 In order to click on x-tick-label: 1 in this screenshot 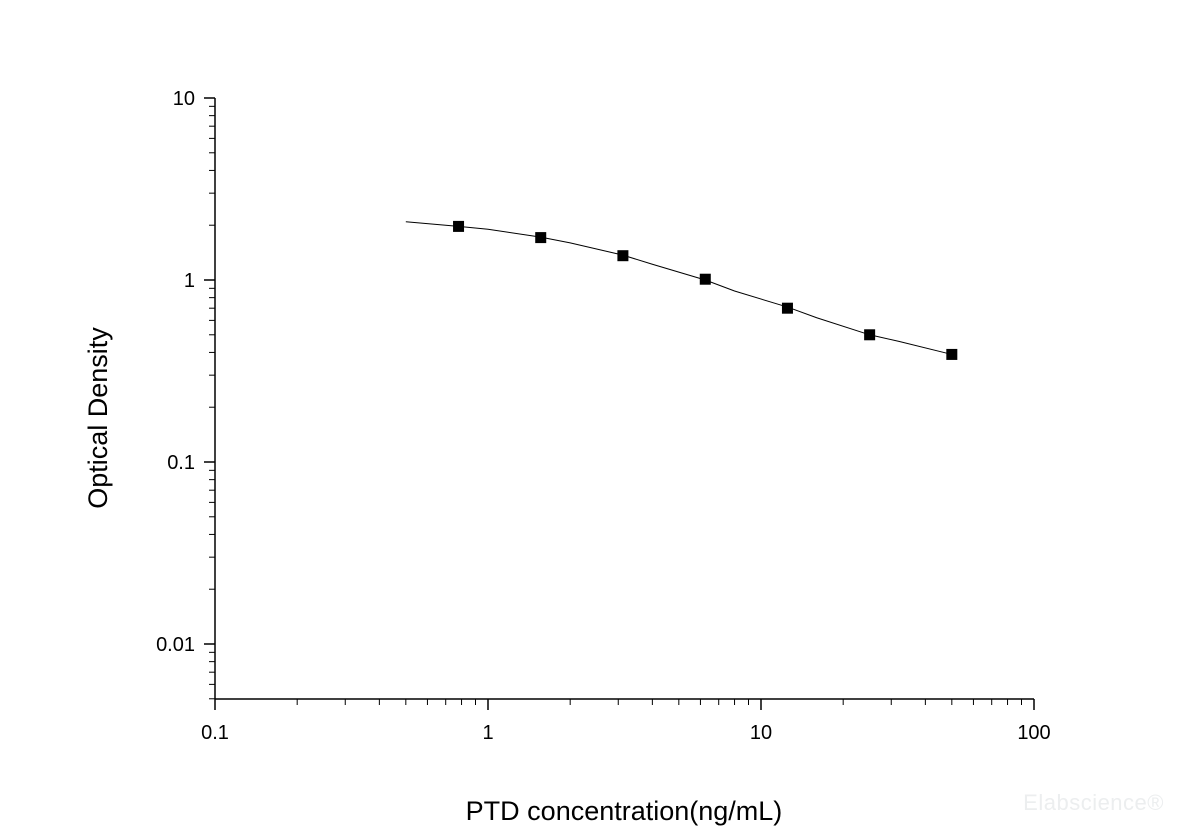, I will do `click(487, 733)`.